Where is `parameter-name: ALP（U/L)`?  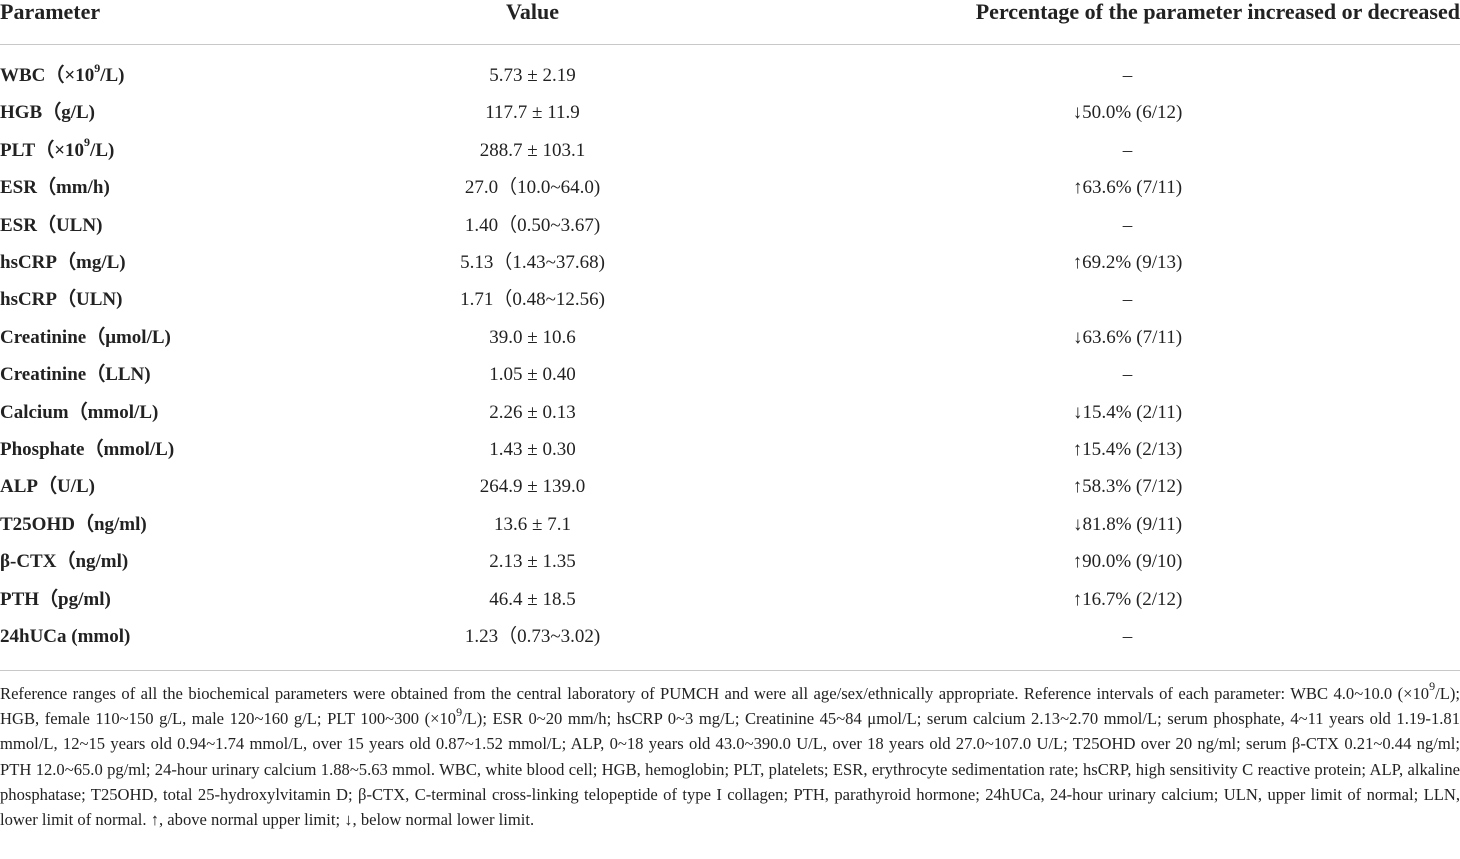 parameter-name: ALP（U/L) is located at coordinates (48, 487).